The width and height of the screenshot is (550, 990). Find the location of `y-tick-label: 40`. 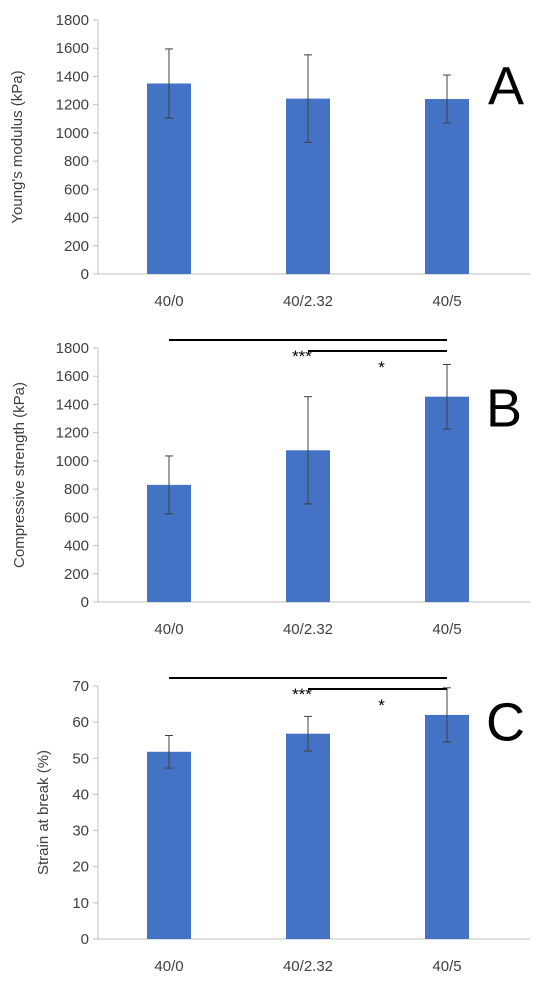

y-tick-label: 40 is located at coordinates (80, 794).